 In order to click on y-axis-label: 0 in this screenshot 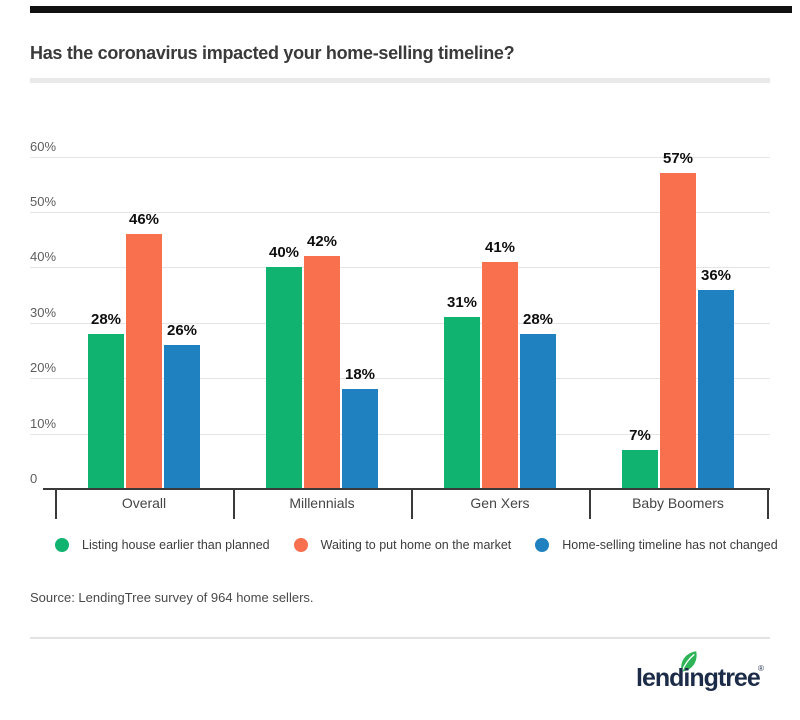, I will do `click(34, 478)`.